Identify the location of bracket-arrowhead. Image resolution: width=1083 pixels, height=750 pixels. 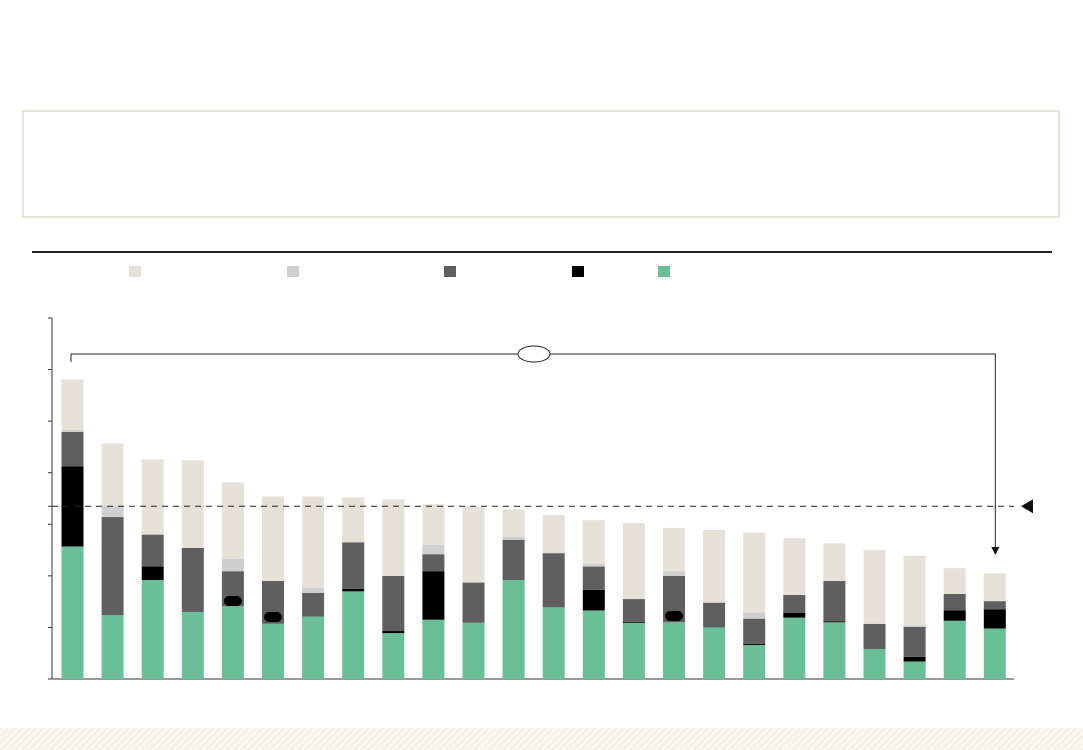
(995, 551).